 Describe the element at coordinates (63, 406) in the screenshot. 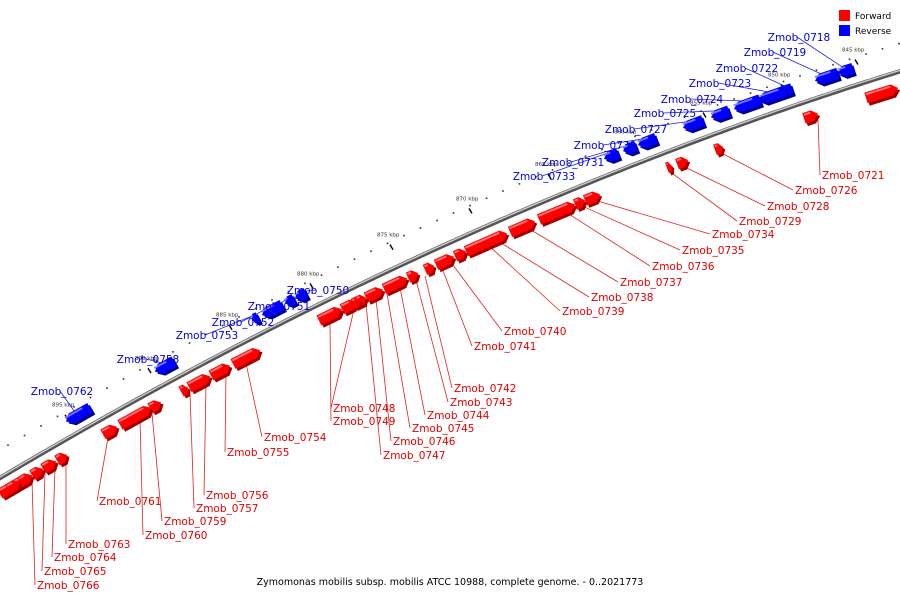

I see `kbp-label: 895 kbp` at that location.